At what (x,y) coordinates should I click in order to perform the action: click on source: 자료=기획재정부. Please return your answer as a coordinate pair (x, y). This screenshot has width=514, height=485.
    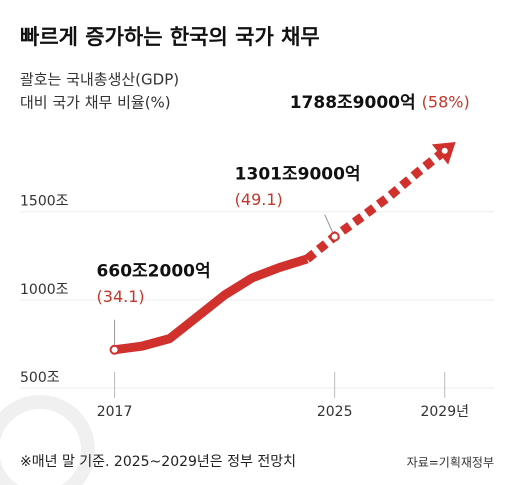
    Looking at the image, I should click on (450, 463).